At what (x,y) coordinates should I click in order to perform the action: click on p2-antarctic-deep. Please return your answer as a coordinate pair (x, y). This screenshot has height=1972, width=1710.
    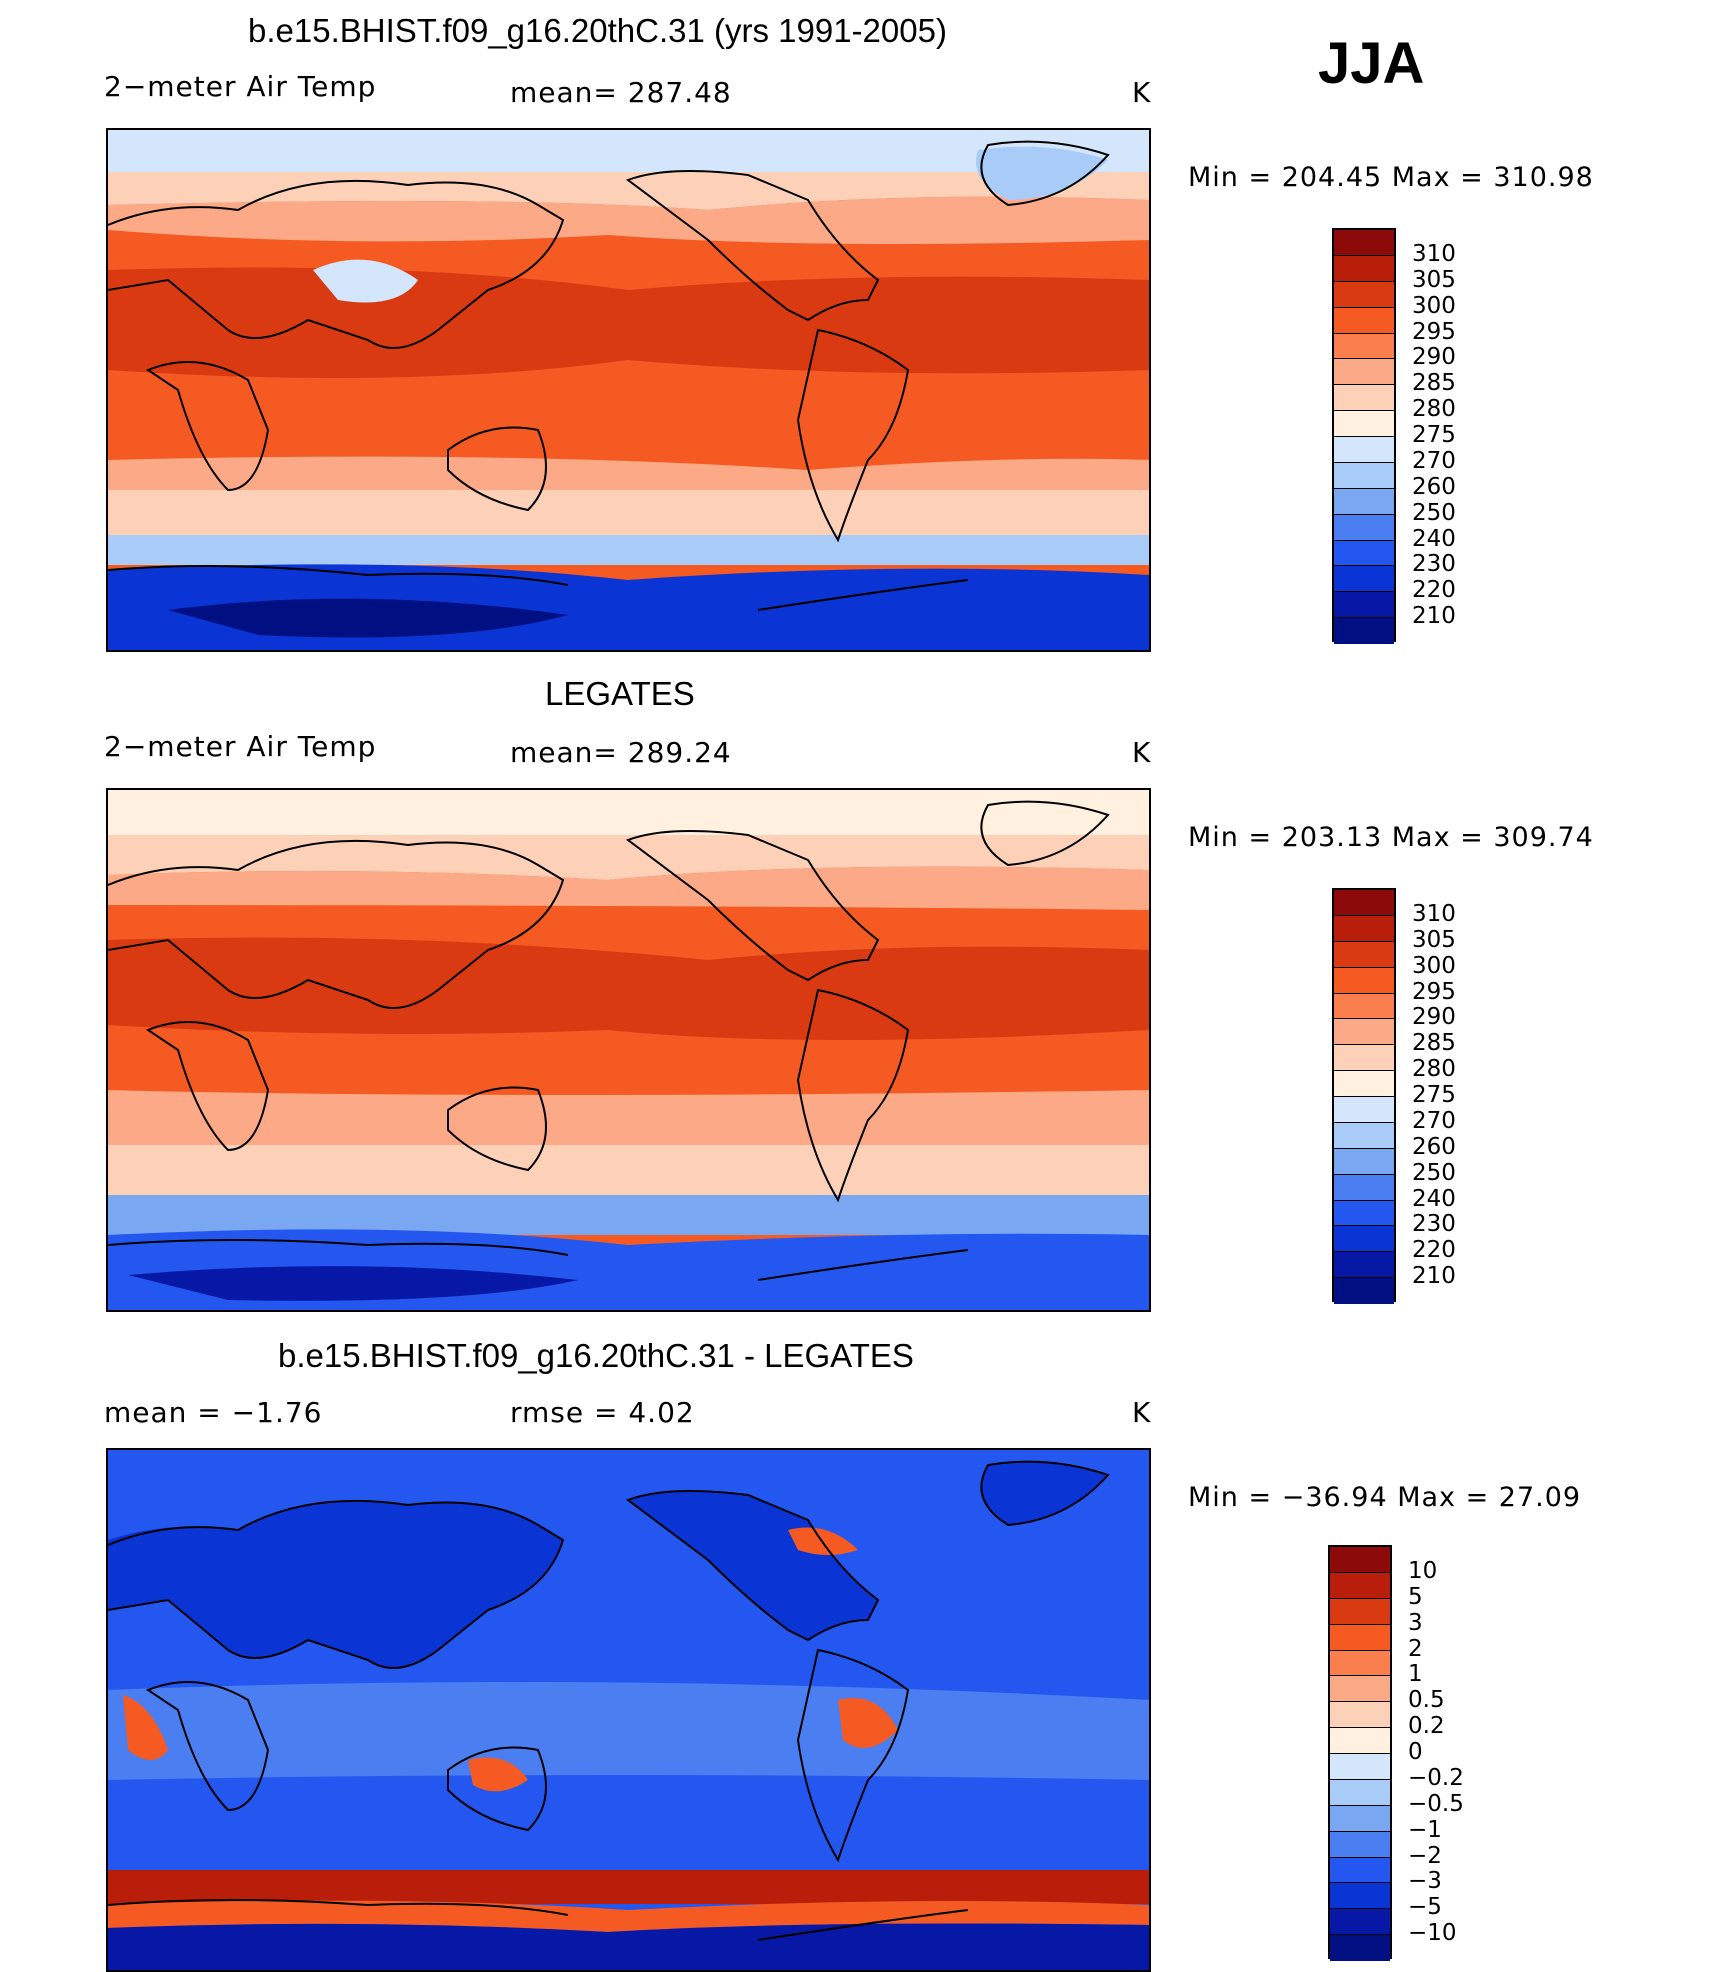
    Looking at the image, I should click on (353, 1283).